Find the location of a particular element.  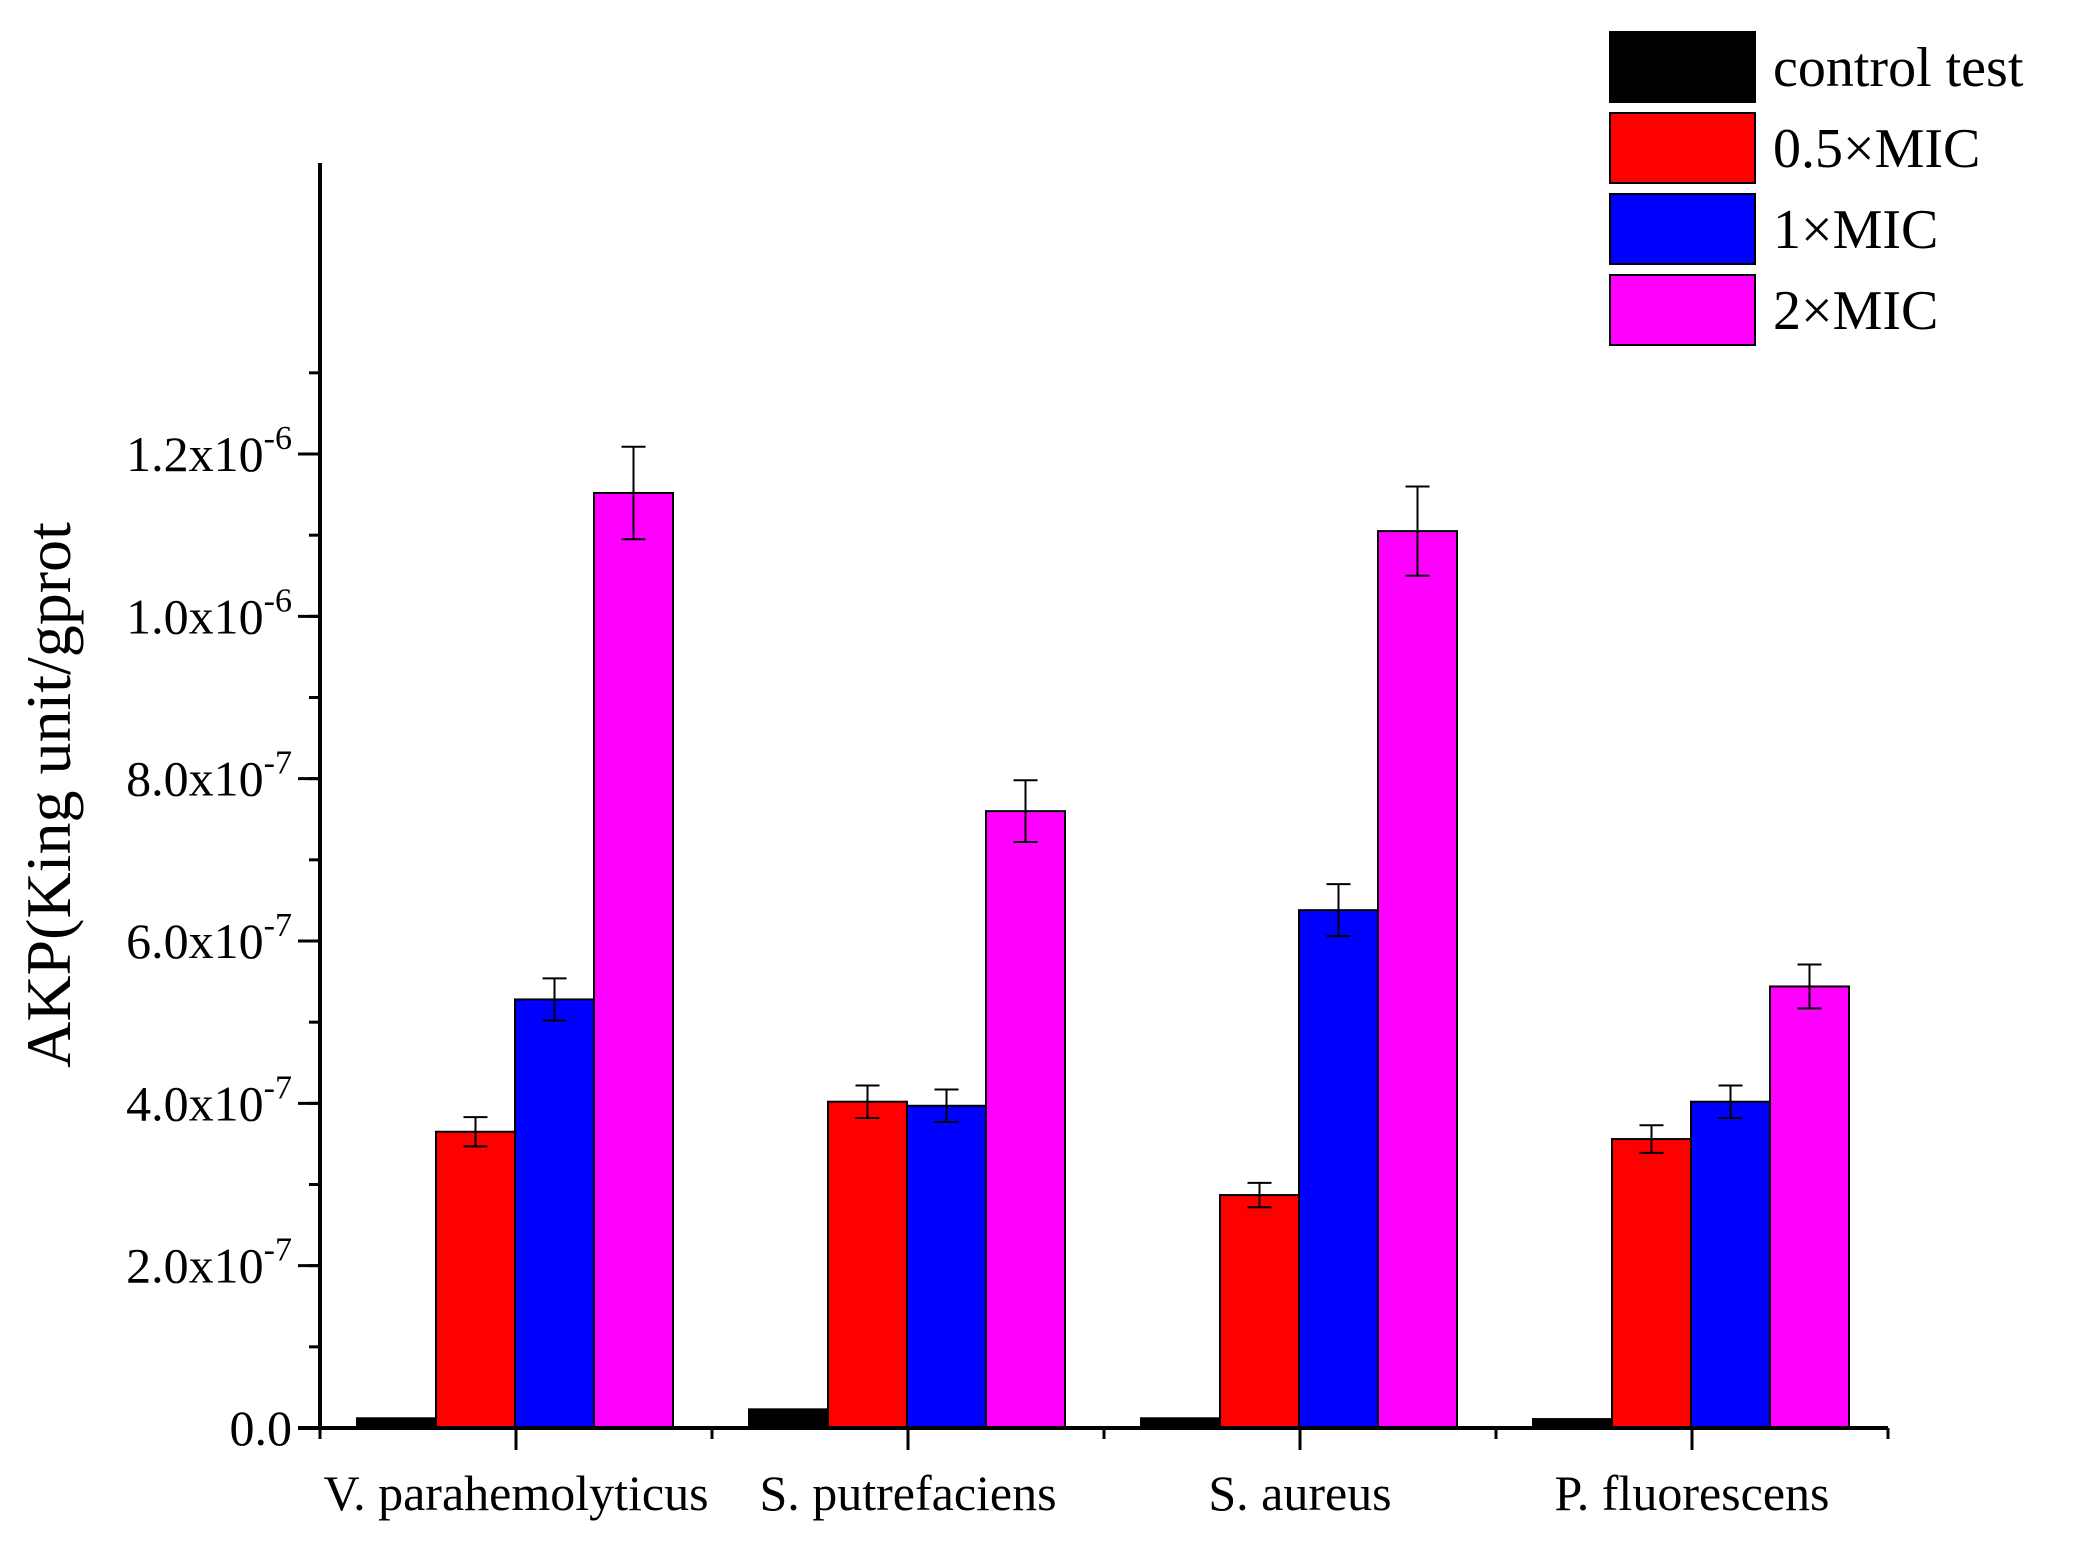

y-tick-label-5: 1.0x10⁻⁶ is located at coordinates (209, 613).